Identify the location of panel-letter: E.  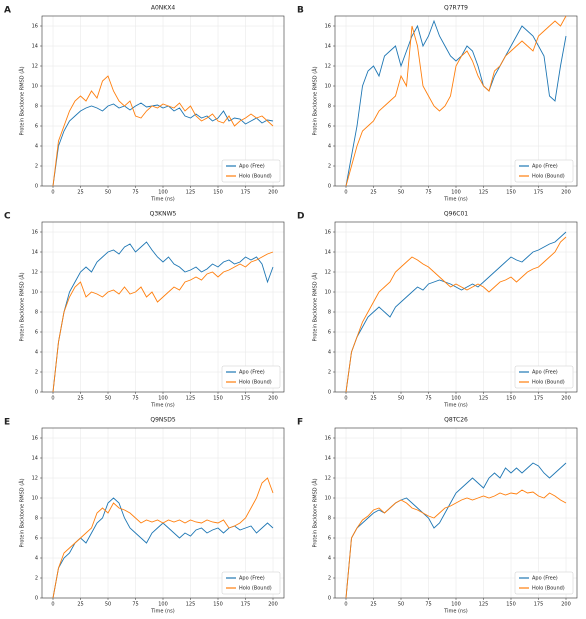
(7, 423).